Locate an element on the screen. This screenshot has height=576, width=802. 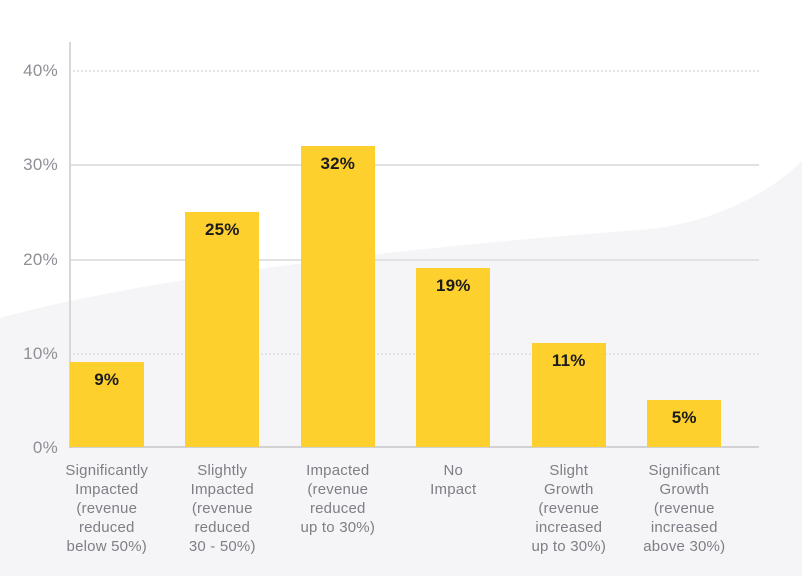
bar-value-label: 19% is located at coordinates (453, 286).